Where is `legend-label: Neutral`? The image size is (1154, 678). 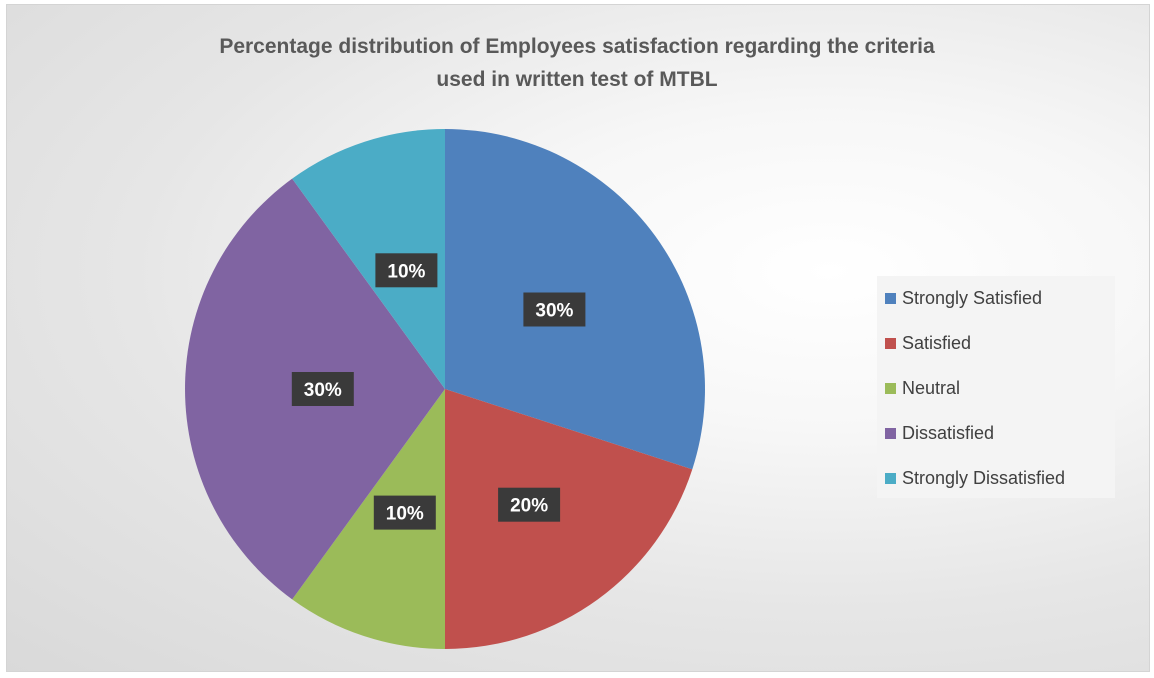
legend-label: Neutral is located at coordinates (931, 387).